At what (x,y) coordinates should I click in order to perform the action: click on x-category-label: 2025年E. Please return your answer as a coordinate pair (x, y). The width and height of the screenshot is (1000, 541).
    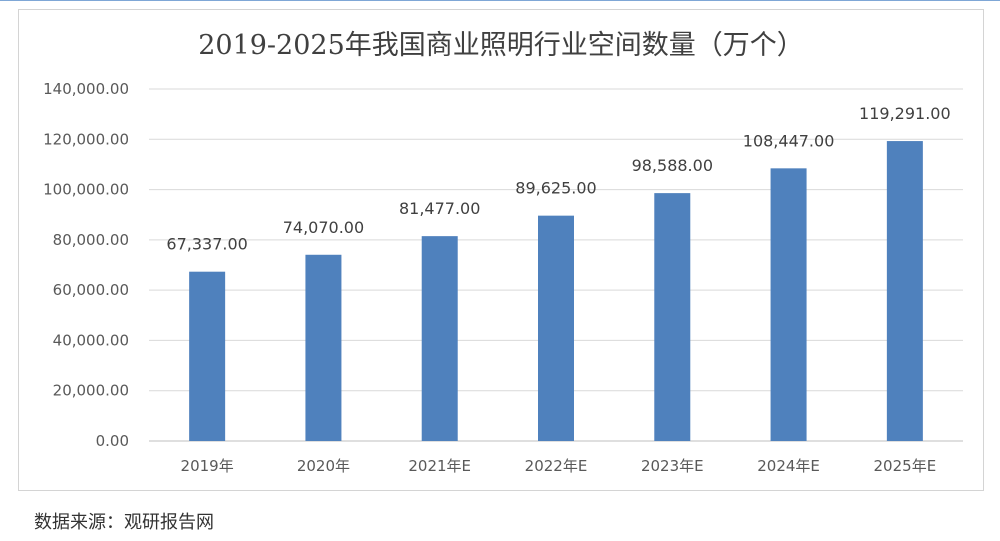
    Looking at the image, I should click on (905, 466).